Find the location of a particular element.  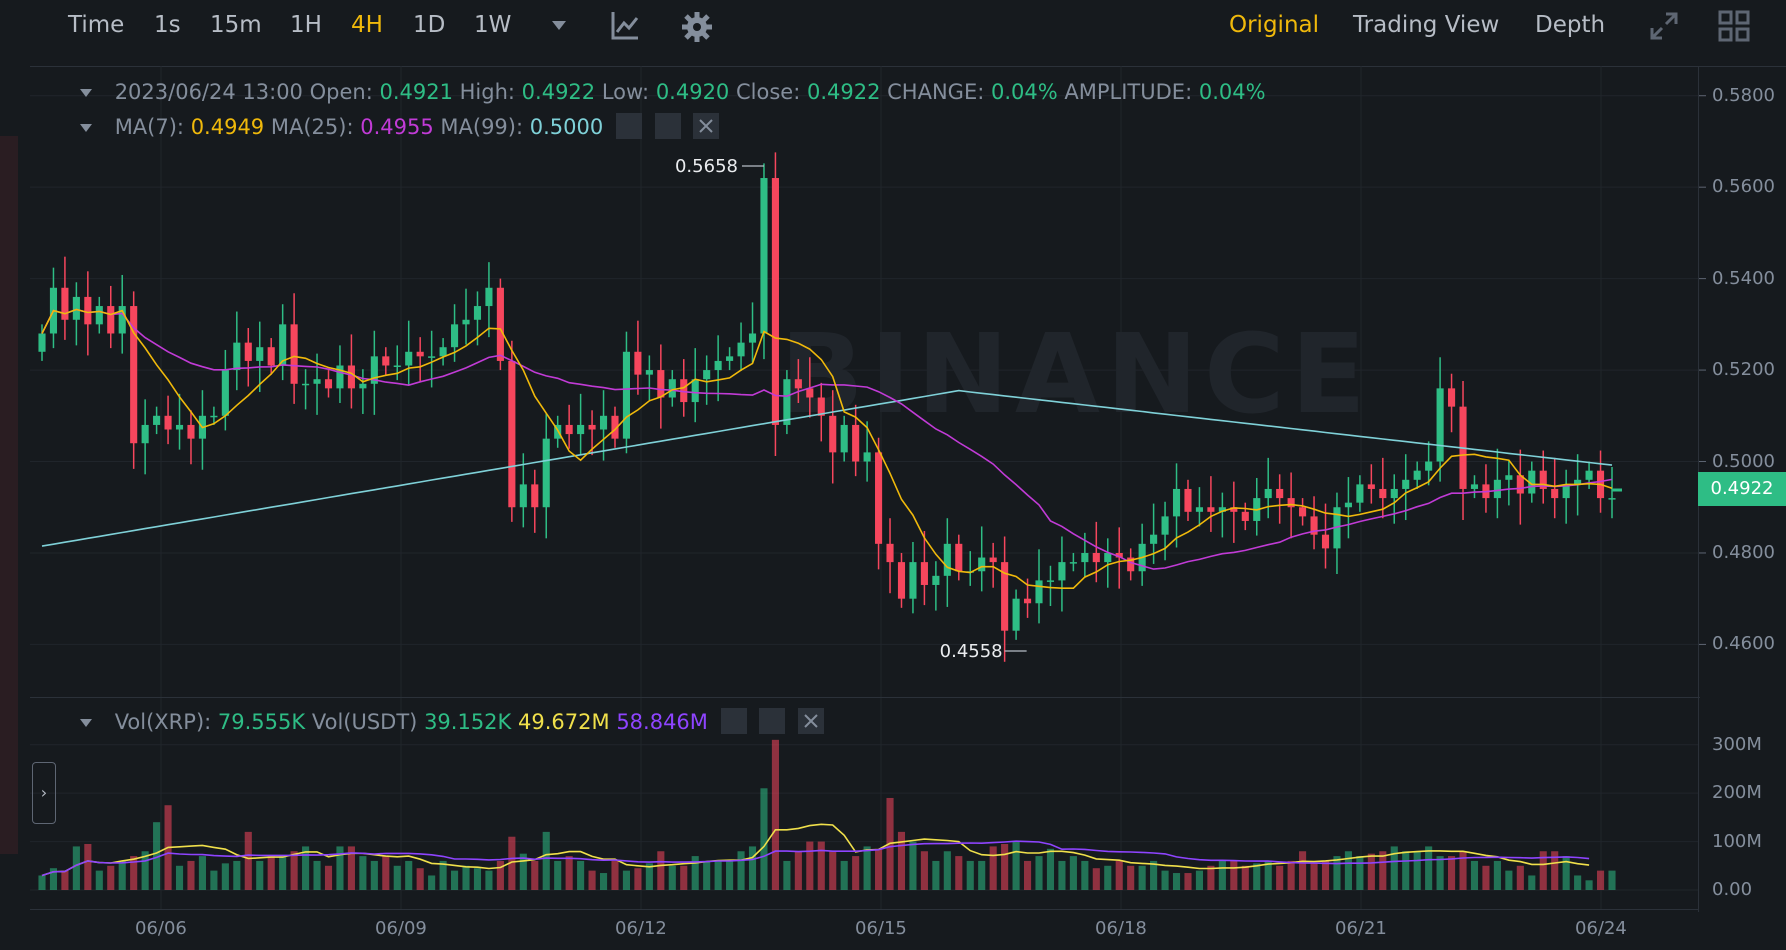

view-depth: Depth is located at coordinates (1570, 25).